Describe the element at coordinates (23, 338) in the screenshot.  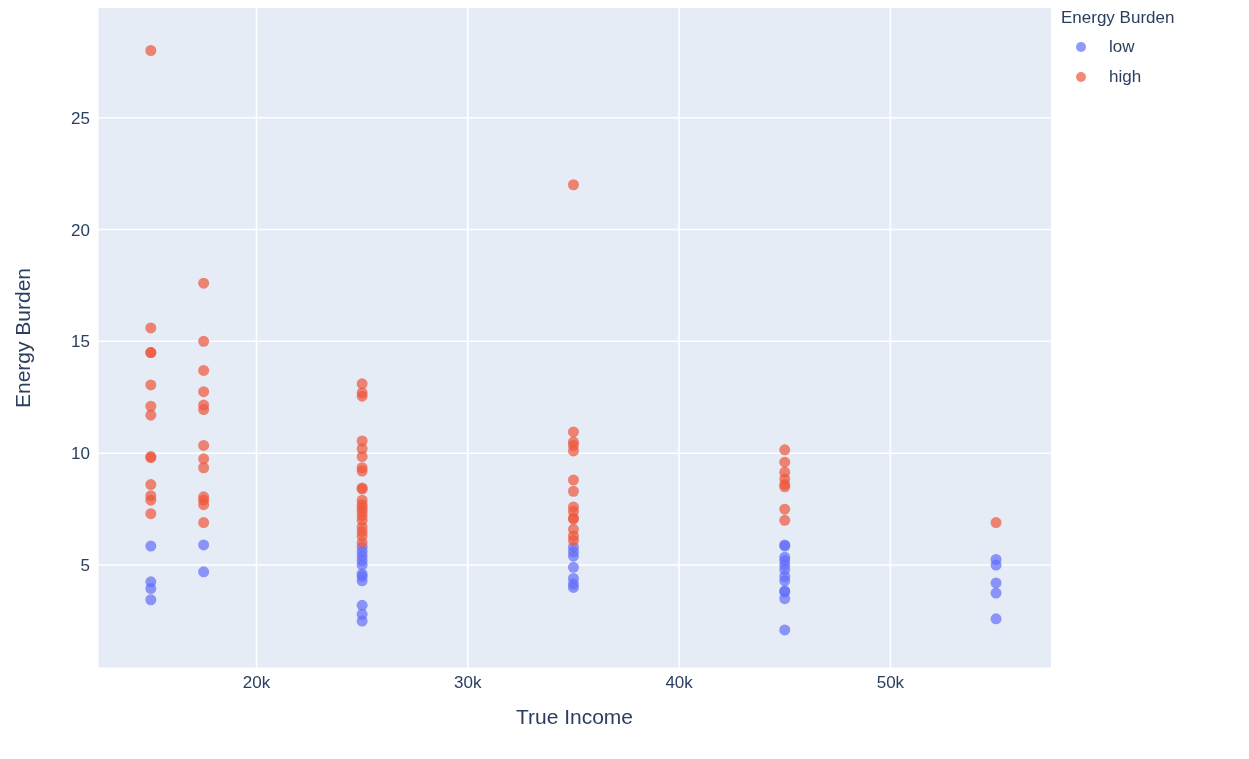
I see `y-axis-title: Energy Burden` at that location.